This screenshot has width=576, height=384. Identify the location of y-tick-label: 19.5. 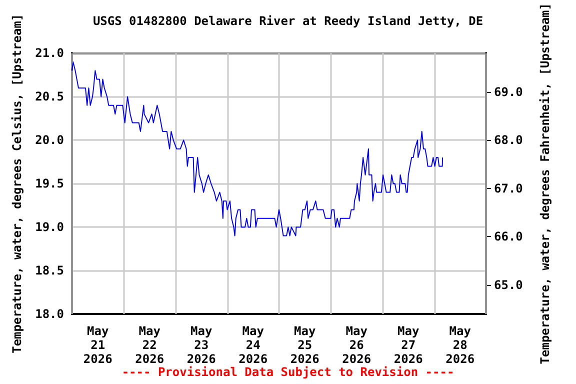
(49, 183).